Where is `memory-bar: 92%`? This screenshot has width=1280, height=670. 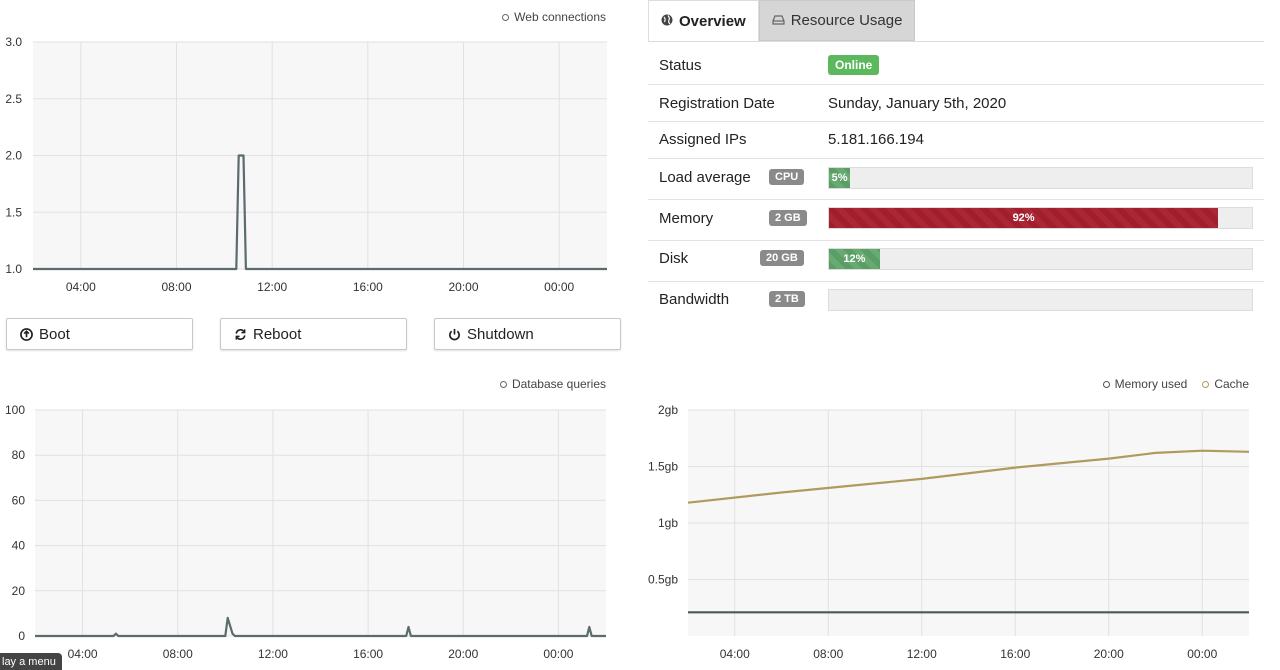 memory-bar: 92% is located at coordinates (1040, 218).